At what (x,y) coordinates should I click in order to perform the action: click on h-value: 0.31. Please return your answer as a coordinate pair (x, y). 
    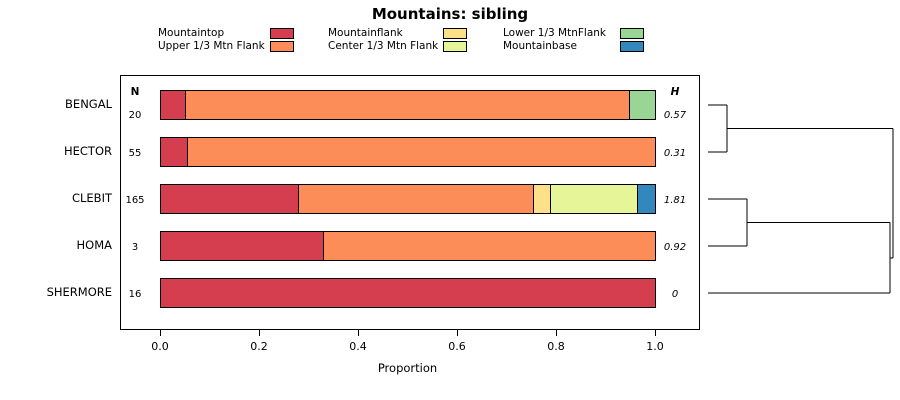
    Looking at the image, I should click on (675, 153).